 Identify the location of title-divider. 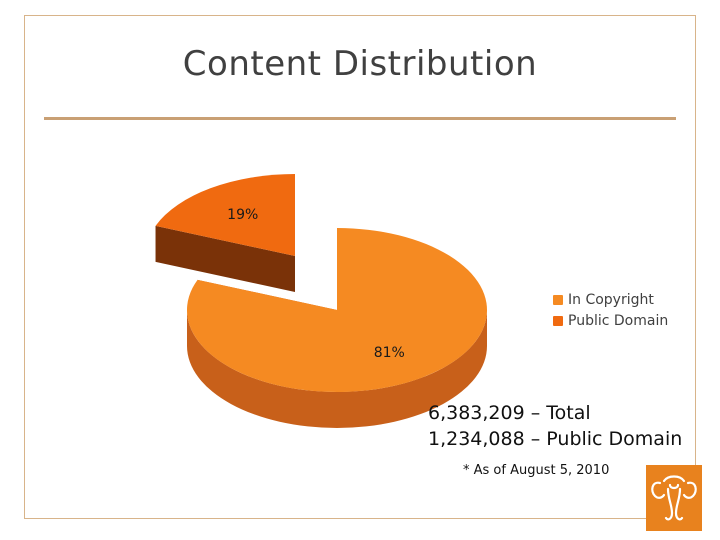
(360, 118).